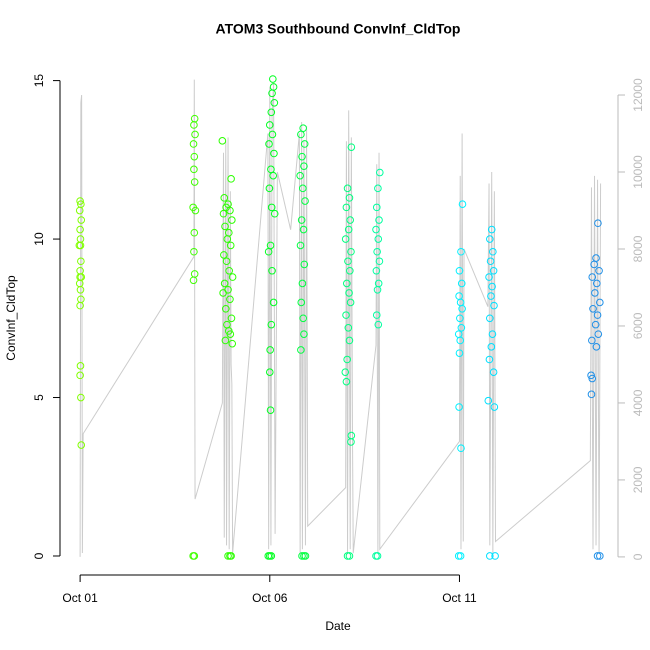 This screenshot has height=650, width=650. What do you see at coordinates (39, 239) in the screenshot?
I see `y-tick-label: 10` at bounding box center [39, 239].